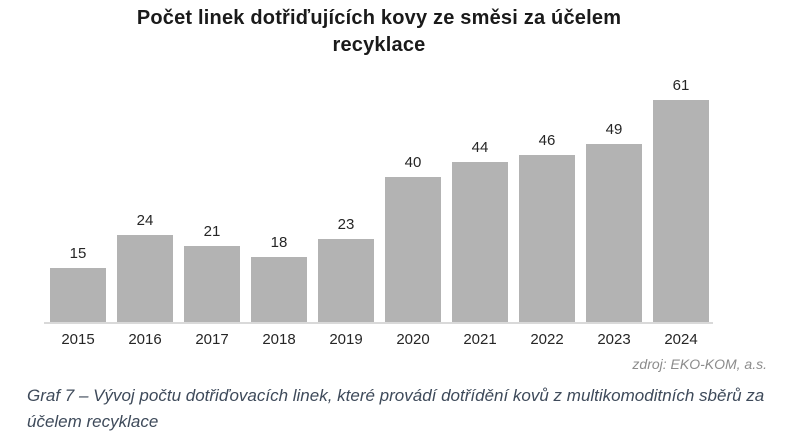 Image resolution: width=800 pixels, height=439 pixels. Describe the element at coordinates (681, 85) in the screenshot. I see `bar-value-label: 61` at that location.